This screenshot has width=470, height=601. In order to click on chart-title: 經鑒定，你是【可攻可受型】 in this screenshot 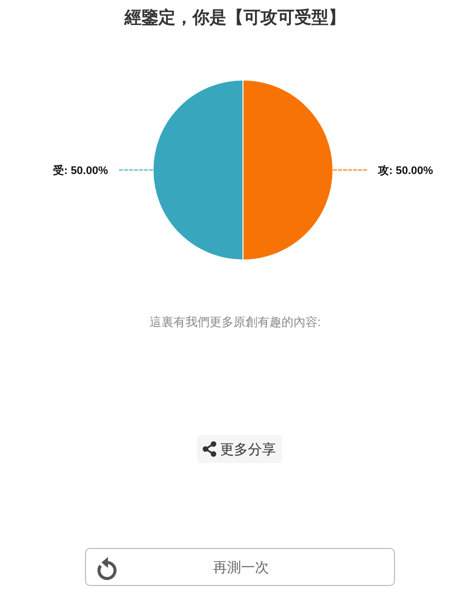, I will do `click(234, 18)`.